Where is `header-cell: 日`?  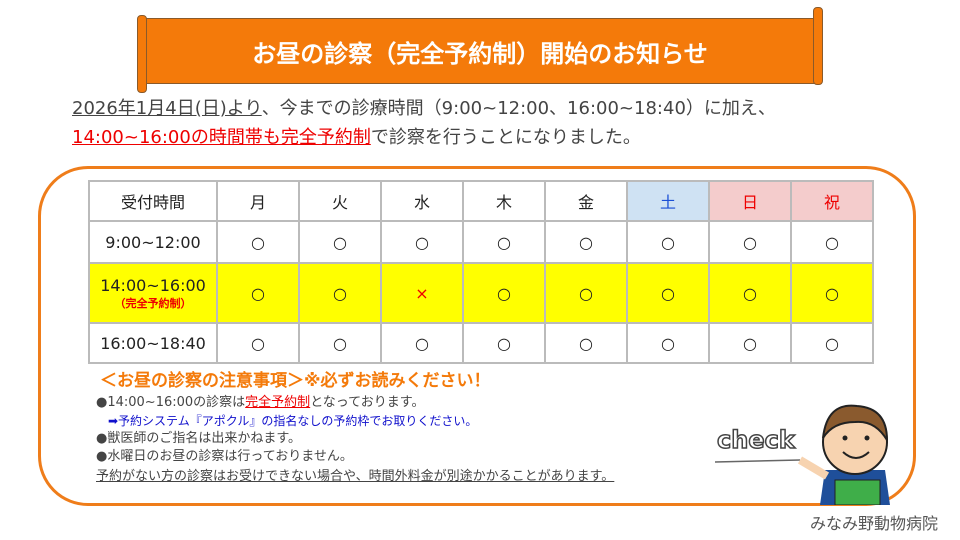
header-cell: 日 is located at coordinates (750, 201).